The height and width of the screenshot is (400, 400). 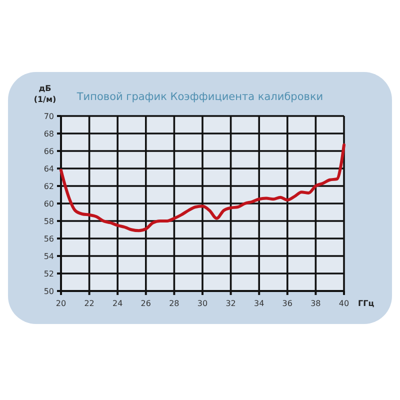 What do you see at coordinates (200, 97) in the screenshot?
I see `chart-title: Типовой график Коэффициента калибровки` at bounding box center [200, 97].